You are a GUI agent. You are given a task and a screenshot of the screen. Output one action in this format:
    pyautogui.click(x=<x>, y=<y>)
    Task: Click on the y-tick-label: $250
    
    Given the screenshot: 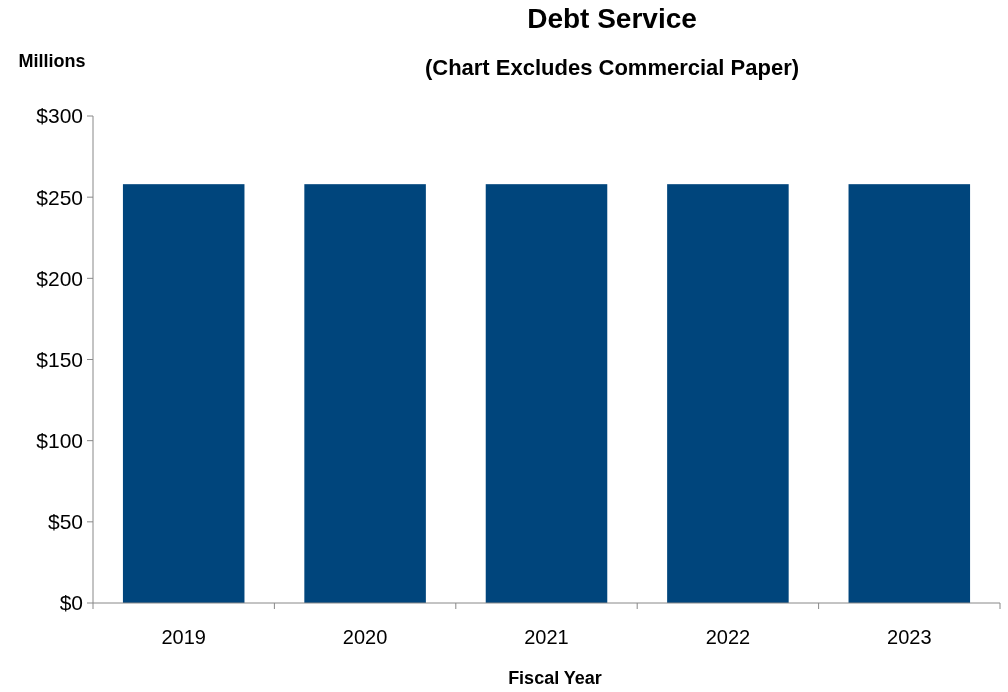 What is the action you would take?
    pyautogui.click(x=59, y=197)
    